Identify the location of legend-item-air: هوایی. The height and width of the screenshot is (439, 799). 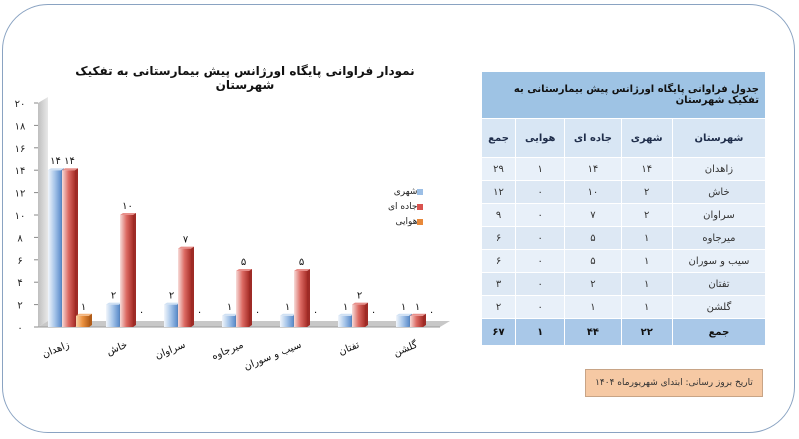
(408, 221).